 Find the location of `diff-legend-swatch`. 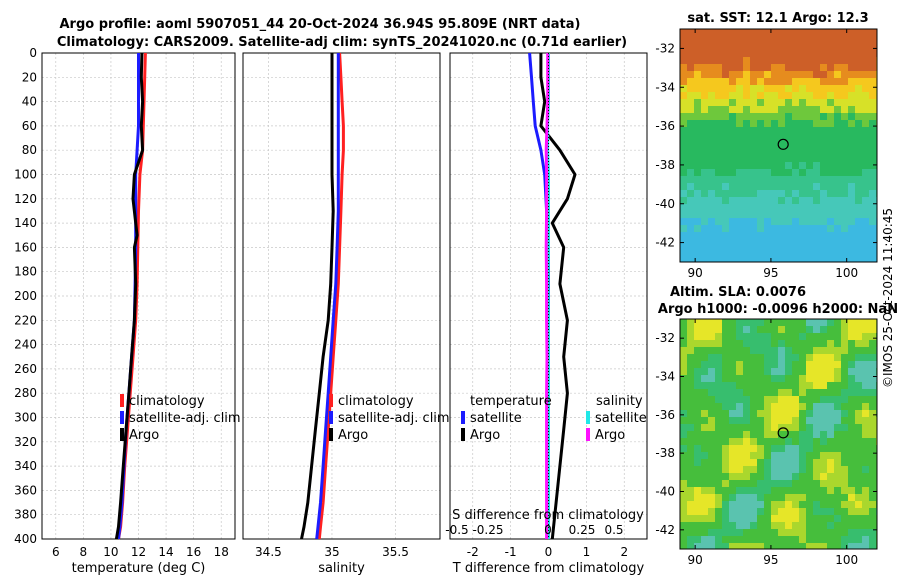

diff-legend-swatch is located at coordinates (463, 417).